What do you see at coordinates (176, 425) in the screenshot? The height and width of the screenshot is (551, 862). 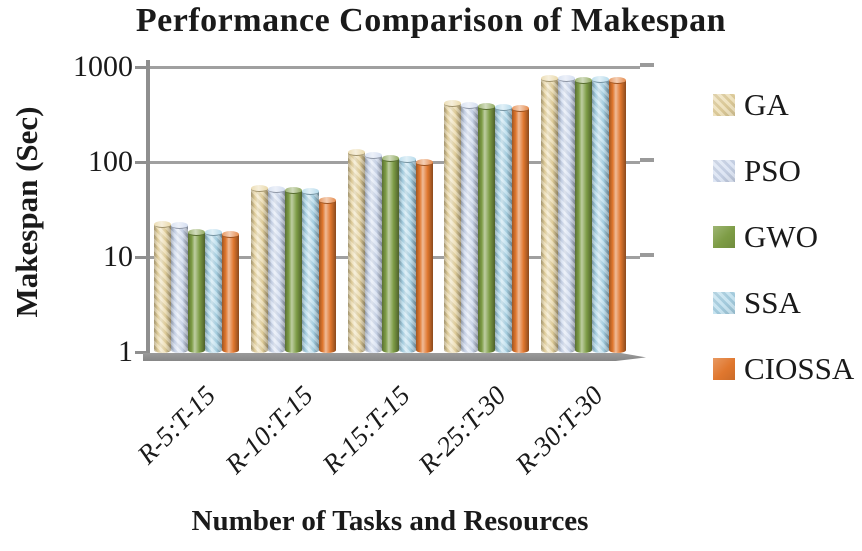 I see `x-tick-label: R-5:T-15` at bounding box center [176, 425].